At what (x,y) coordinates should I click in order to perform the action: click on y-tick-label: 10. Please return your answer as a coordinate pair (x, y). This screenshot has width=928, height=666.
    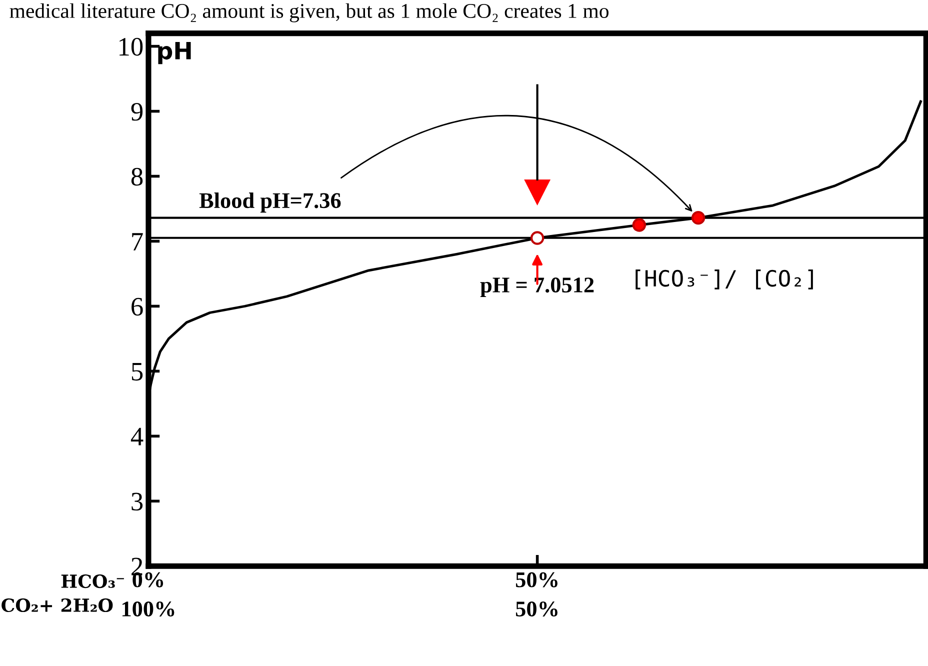
    Looking at the image, I should click on (131, 47).